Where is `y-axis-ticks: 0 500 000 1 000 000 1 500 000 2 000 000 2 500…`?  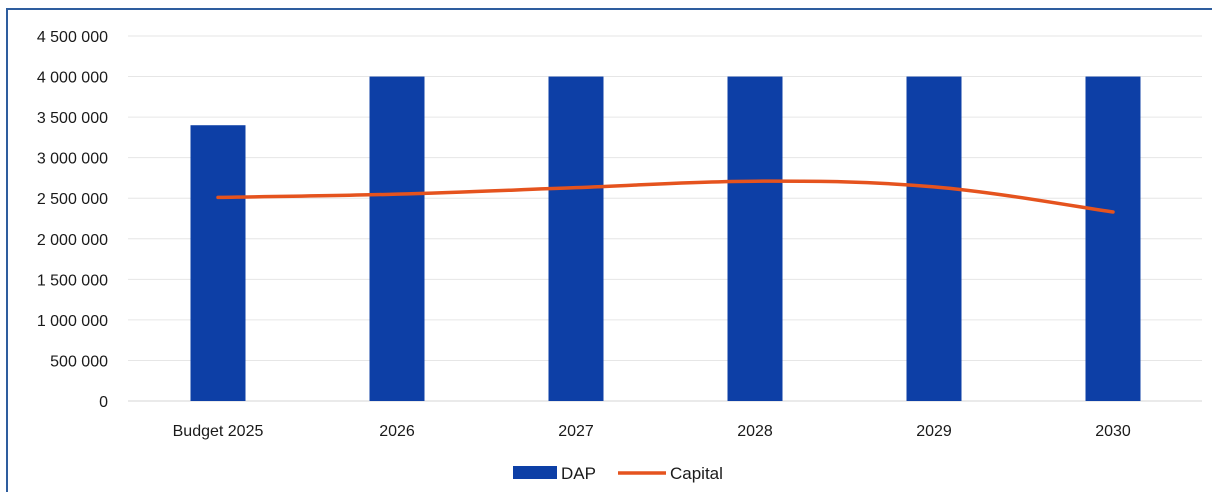
y-axis-ticks: 0 500 000 1 000 000 1 500 000 2 000 000 2 500… is located at coordinates (72, 220).